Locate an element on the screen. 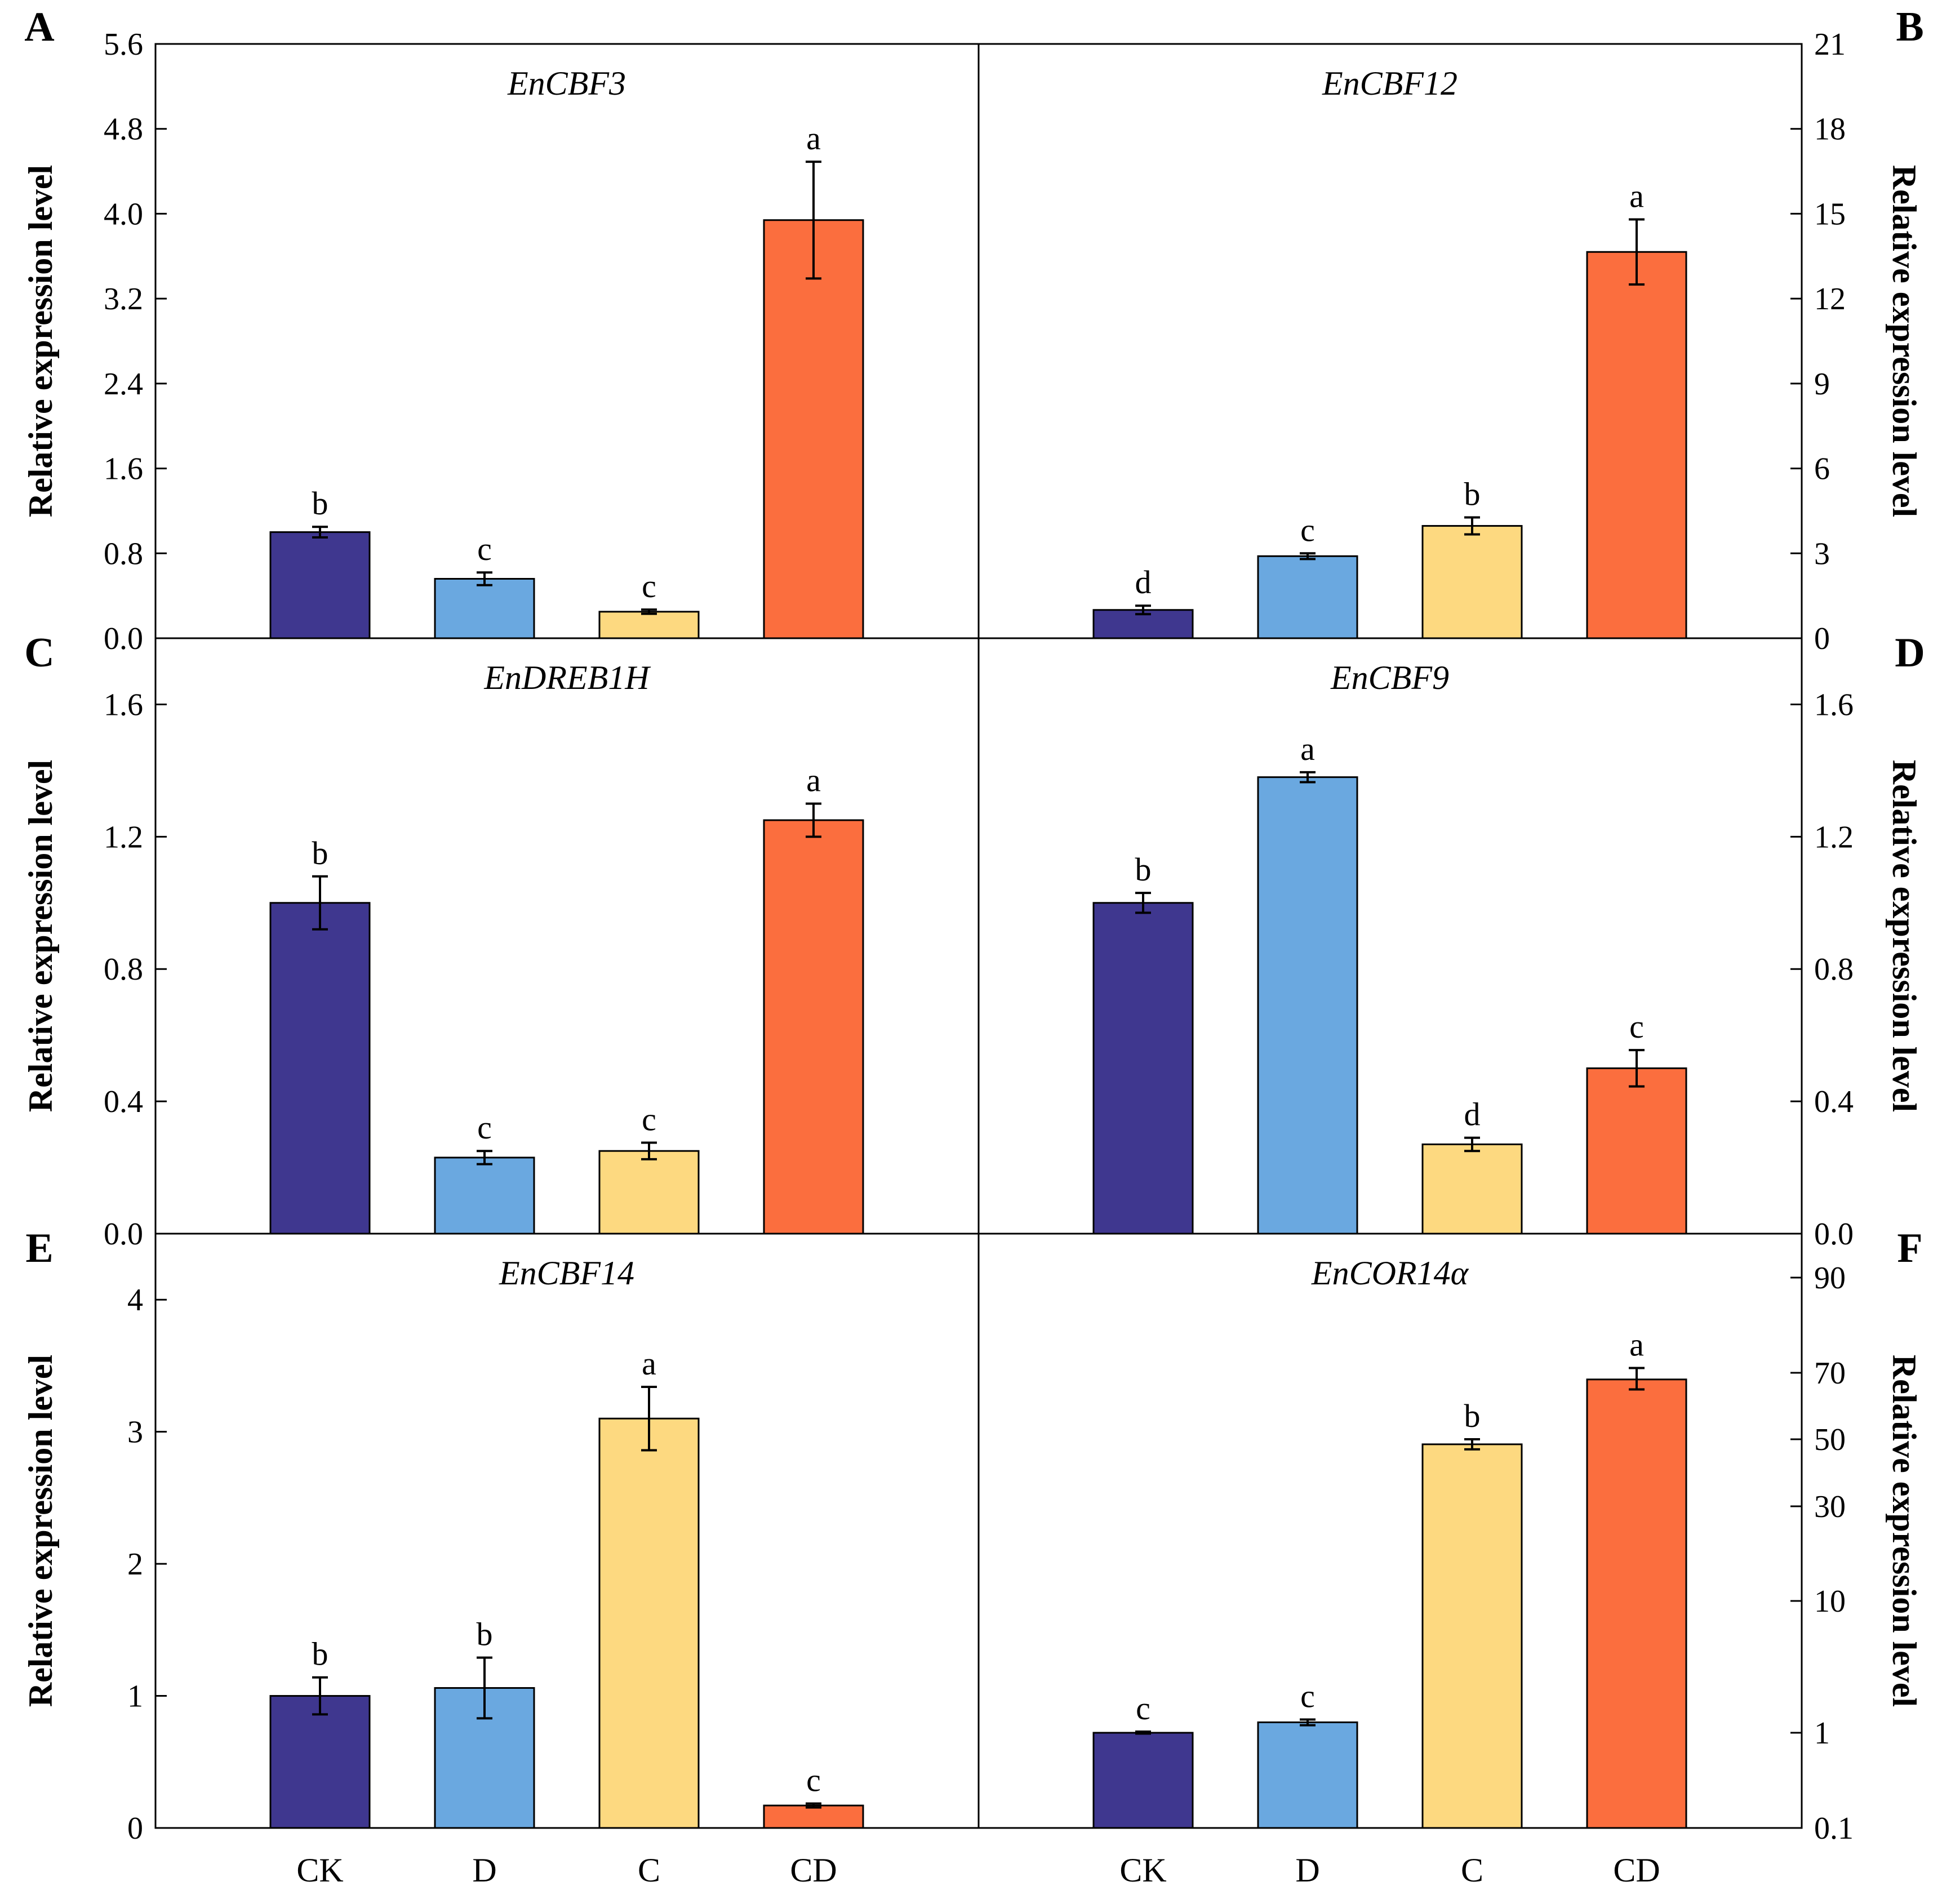  tick-label: 0.4 is located at coordinates (1834, 1101).